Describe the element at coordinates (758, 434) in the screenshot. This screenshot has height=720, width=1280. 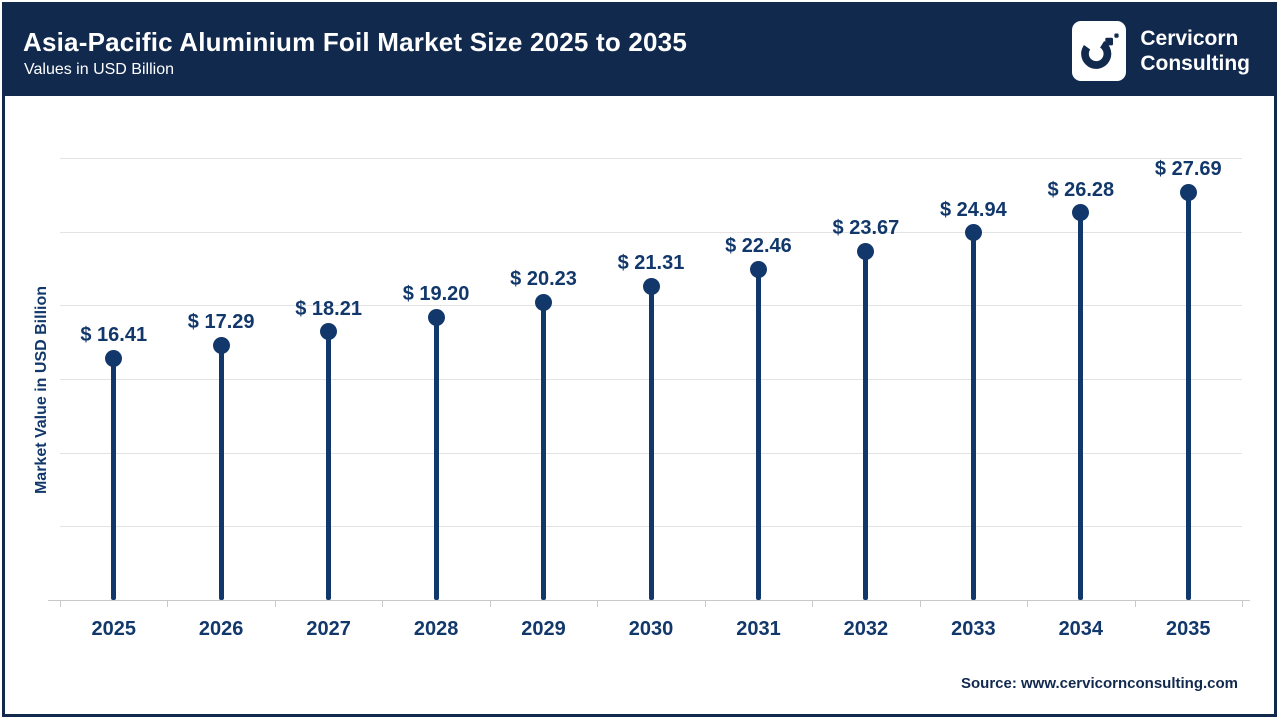
I see `stem-2031` at that location.